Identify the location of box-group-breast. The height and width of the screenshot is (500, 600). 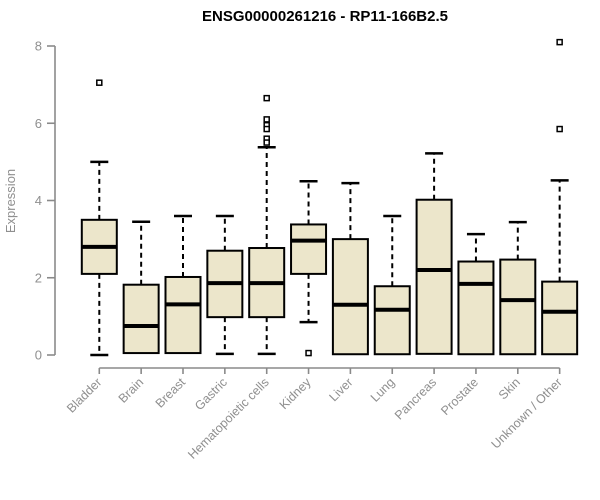
(183, 284).